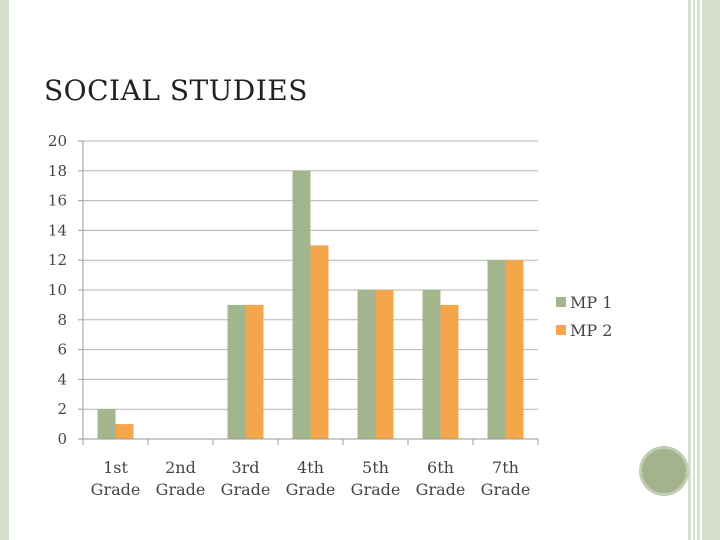 Image resolution: width=720 pixels, height=540 pixels. What do you see at coordinates (180, 467) in the screenshot?
I see `x-category-label-line: 2nd` at bounding box center [180, 467].